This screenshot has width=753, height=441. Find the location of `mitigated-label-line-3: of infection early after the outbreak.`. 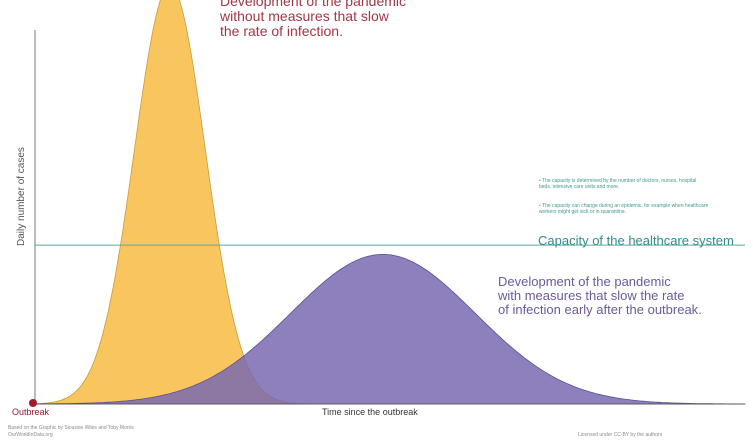

mitigated-label-line-3: of infection early after the outbreak. is located at coordinates (600, 309).